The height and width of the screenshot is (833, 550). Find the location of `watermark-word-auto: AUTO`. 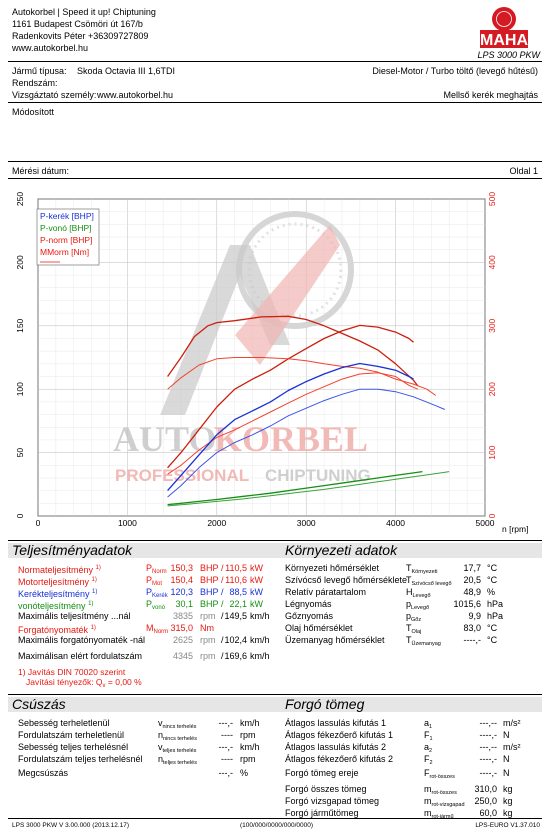

watermark-word-auto: AUTO is located at coordinates (164, 439).